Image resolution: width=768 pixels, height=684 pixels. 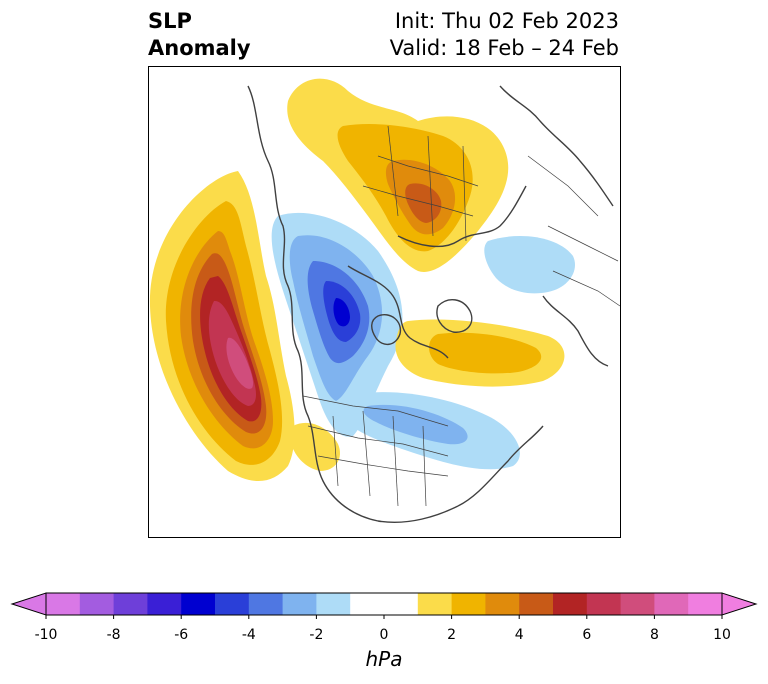 What do you see at coordinates (170, 21) in the screenshot?
I see `variable-title-line1: SLP` at bounding box center [170, 21].